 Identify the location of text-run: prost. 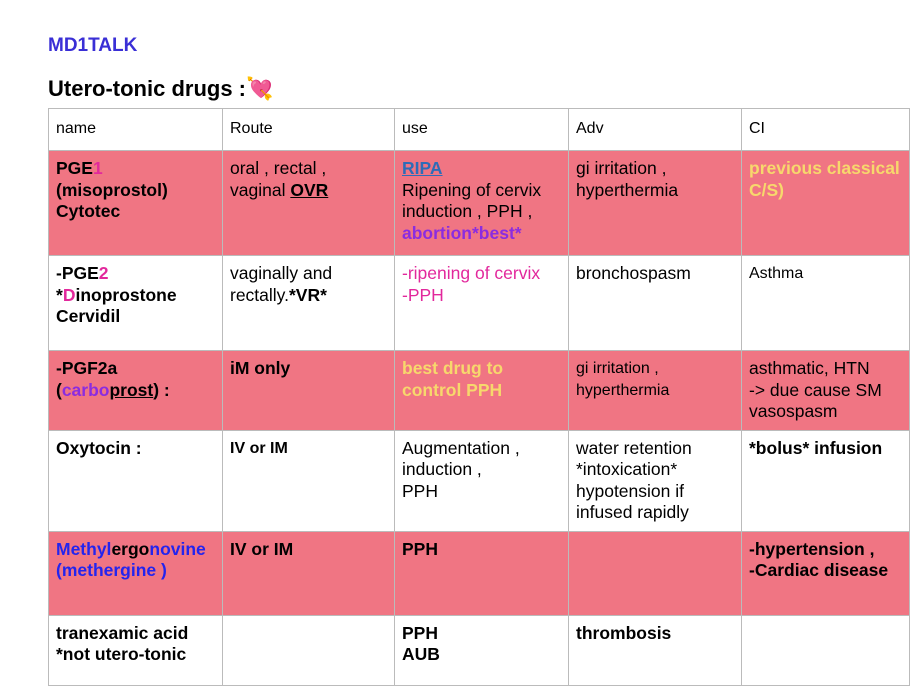
(131, 389).